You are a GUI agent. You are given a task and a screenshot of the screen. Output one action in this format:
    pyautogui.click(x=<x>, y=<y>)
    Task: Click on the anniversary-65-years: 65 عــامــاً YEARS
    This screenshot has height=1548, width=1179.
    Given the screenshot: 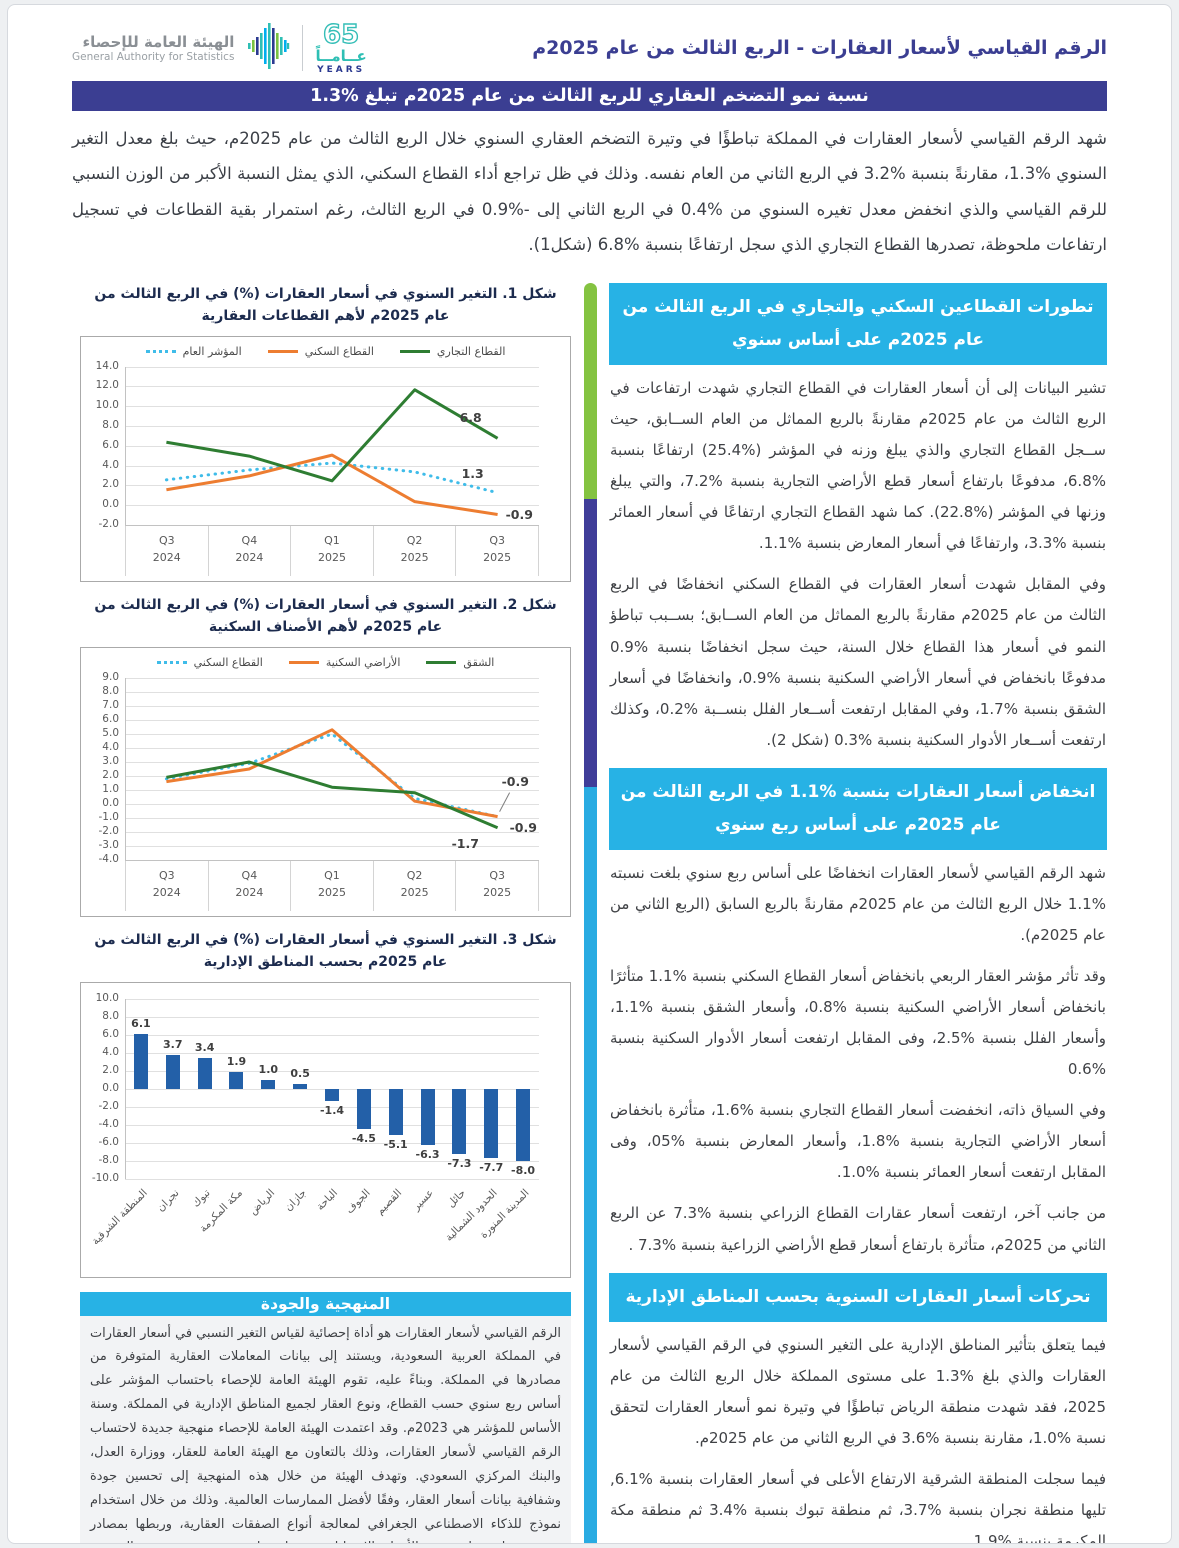 What is the action you would take?
    pyautogui.click(x=341, y=47)
    